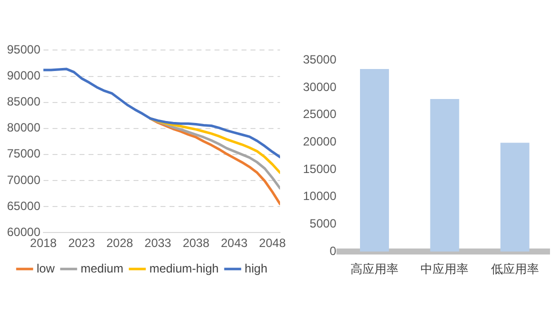 The height and width of the screenshot is (325, 553). Describe the element at coordinates (23, 153) in the screenshot. I see `y-tick-label: 75000` at that location.